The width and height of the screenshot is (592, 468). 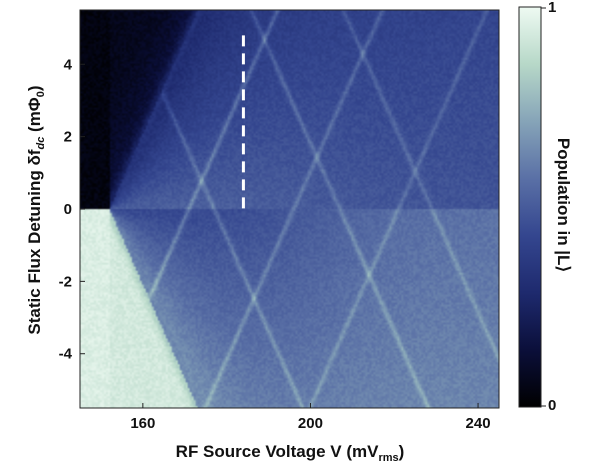 I want to click on colorbar-gradient, so click(x=530, y=207).